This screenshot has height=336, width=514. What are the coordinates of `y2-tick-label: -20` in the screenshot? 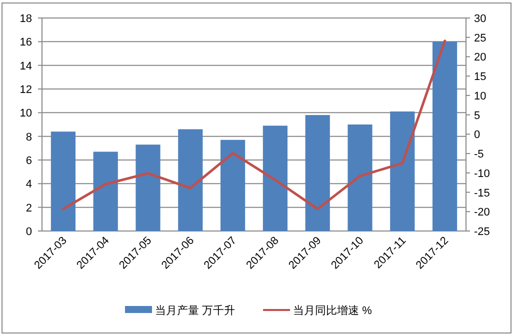 It's located at (482, 212).